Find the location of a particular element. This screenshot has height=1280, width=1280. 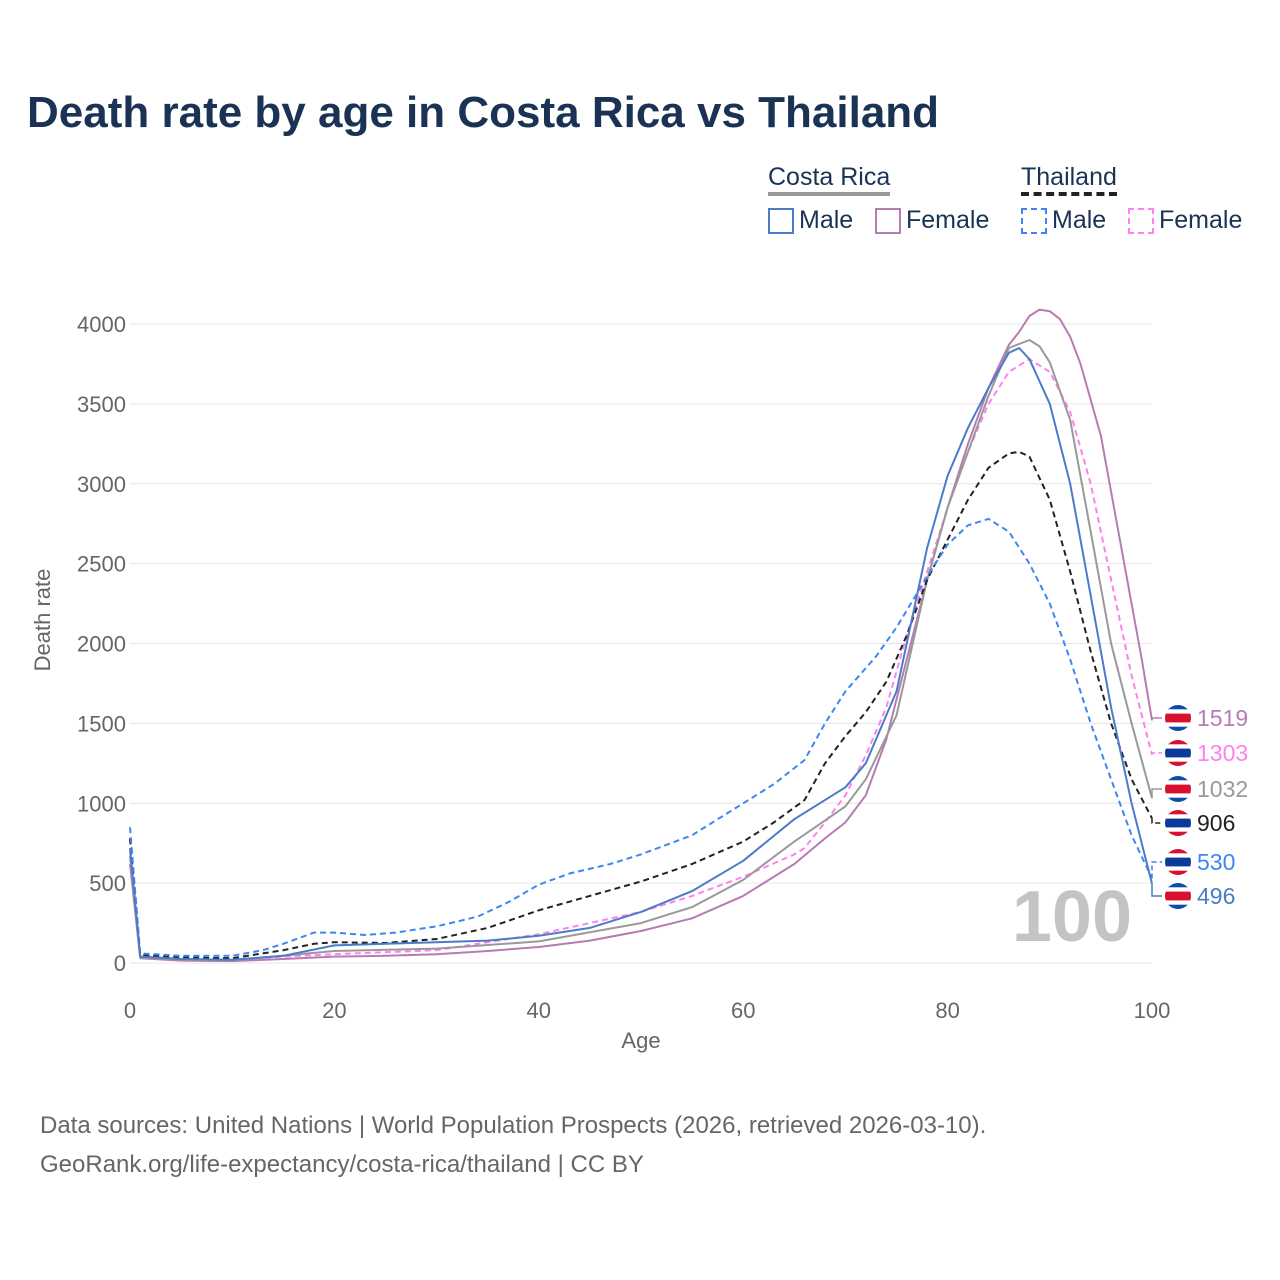

legend-item-cr-male: Male is located at coordinates (810, 220).